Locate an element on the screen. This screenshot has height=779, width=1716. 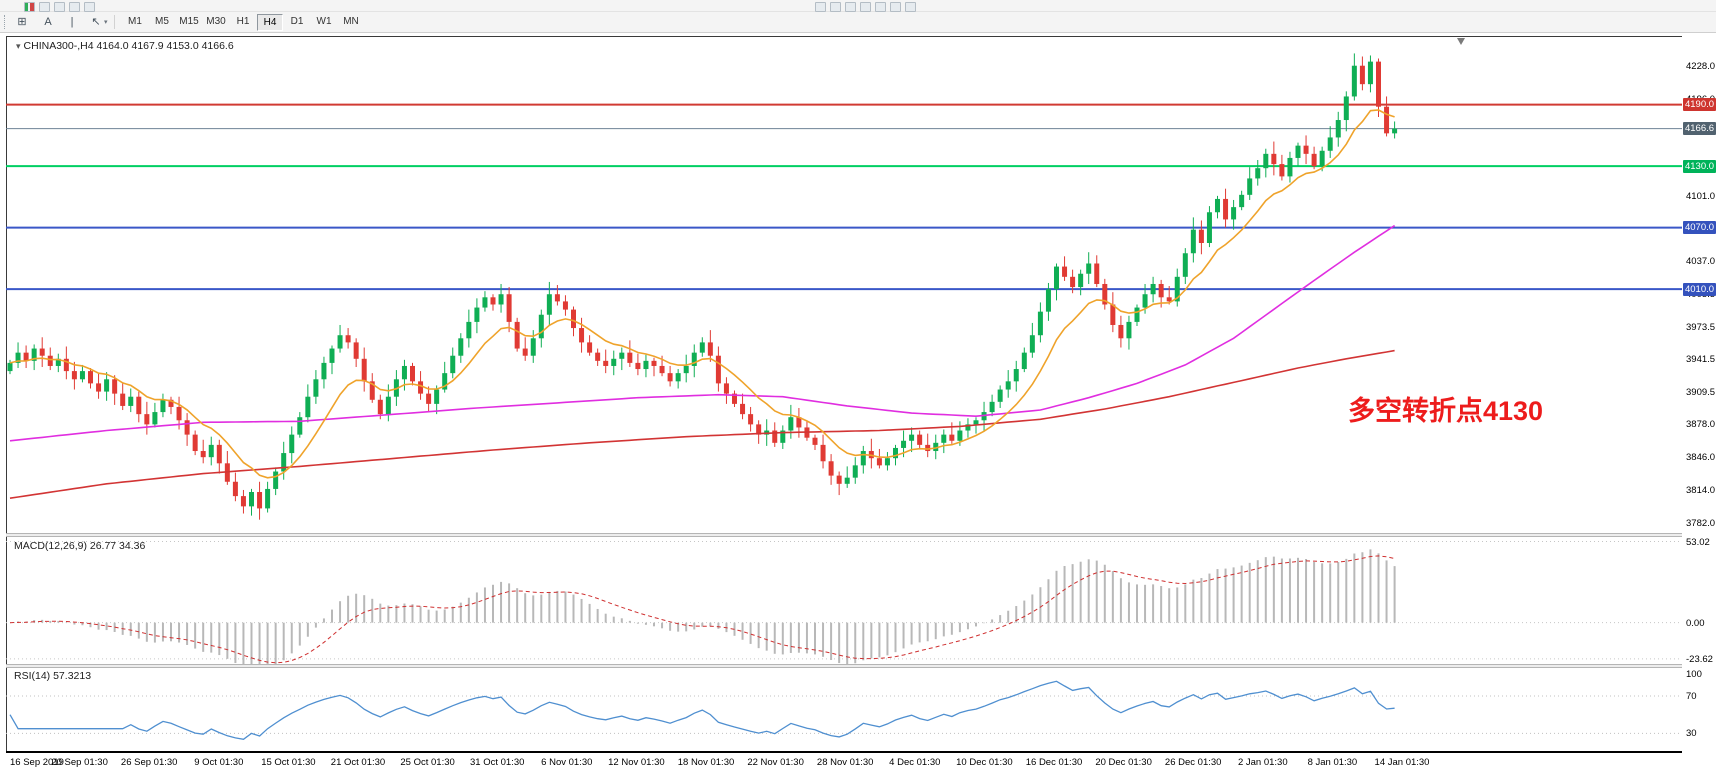
time-axis-label: 16 Sep 2019 is located at coordinates (37, 762).